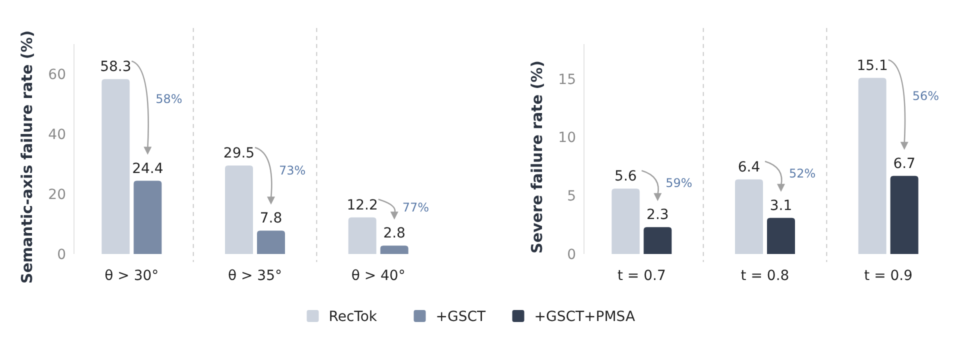 The height and width of the screenshot is (344, 960). Describe the element at coordinates (904, 164) in the screenshot. I see `data-label: 6.7` at that location.